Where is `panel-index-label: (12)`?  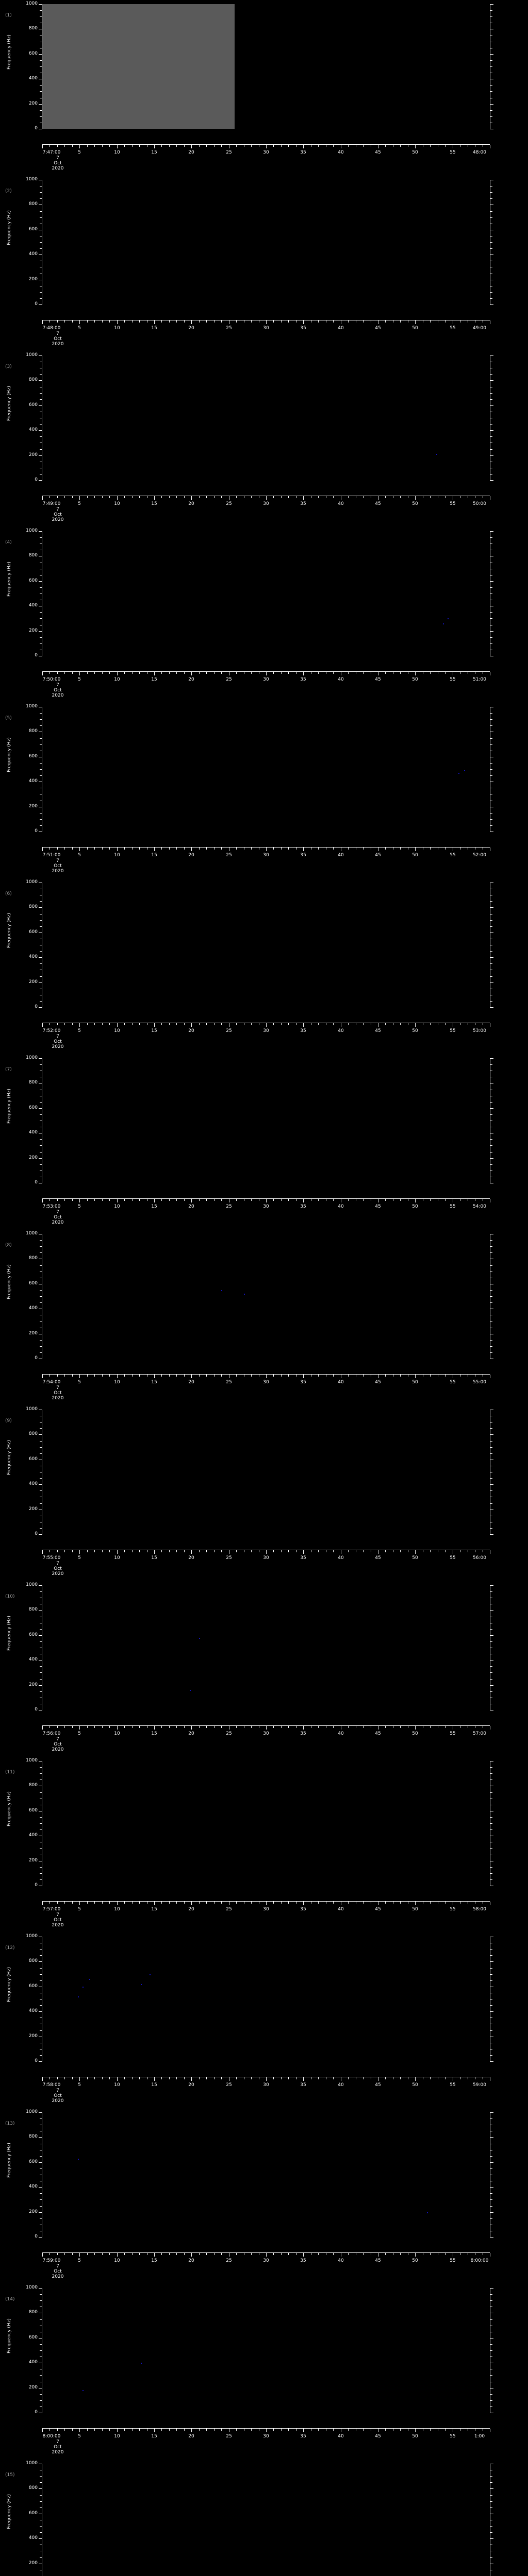
panel-index-label: (12) is located at coordinates (10, 1948).